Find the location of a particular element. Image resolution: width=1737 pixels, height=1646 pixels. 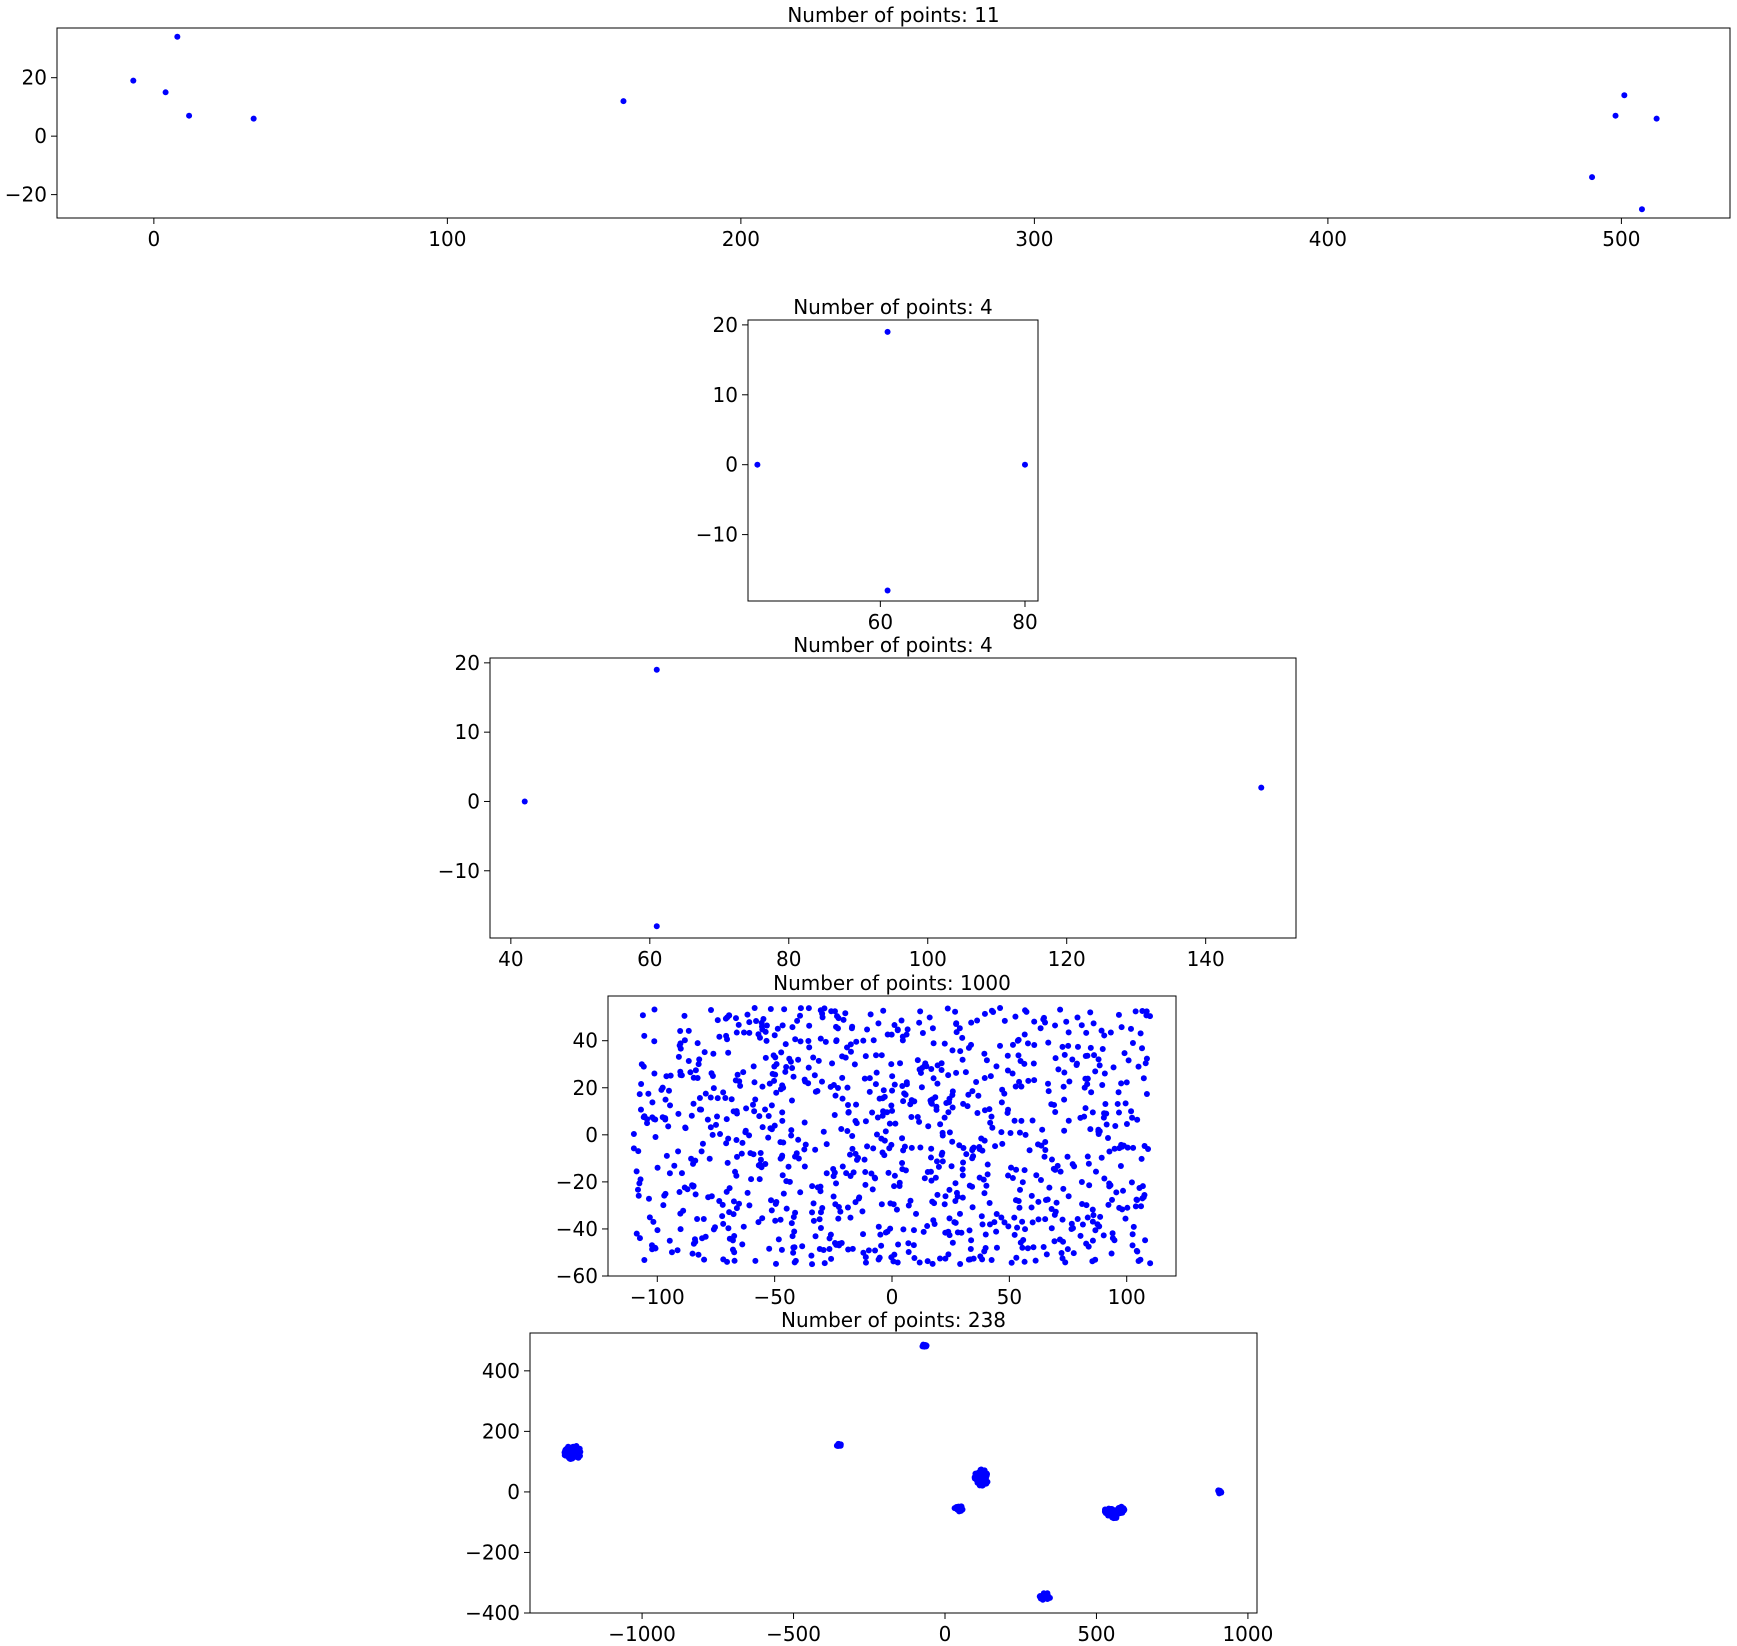

y-tick-label: −40 is located at coordinates (577, 1229).